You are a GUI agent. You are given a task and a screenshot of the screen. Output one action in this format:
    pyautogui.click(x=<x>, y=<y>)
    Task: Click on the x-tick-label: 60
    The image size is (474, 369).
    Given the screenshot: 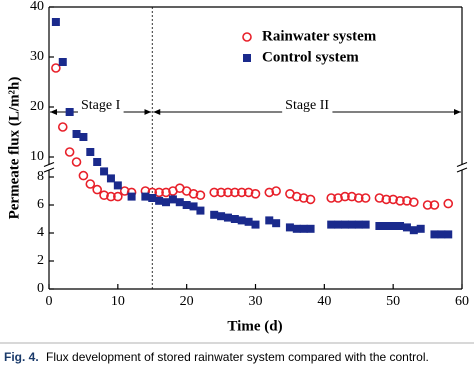 What is the action you would take?
    pyautogui.click(x=462, y=301)
    